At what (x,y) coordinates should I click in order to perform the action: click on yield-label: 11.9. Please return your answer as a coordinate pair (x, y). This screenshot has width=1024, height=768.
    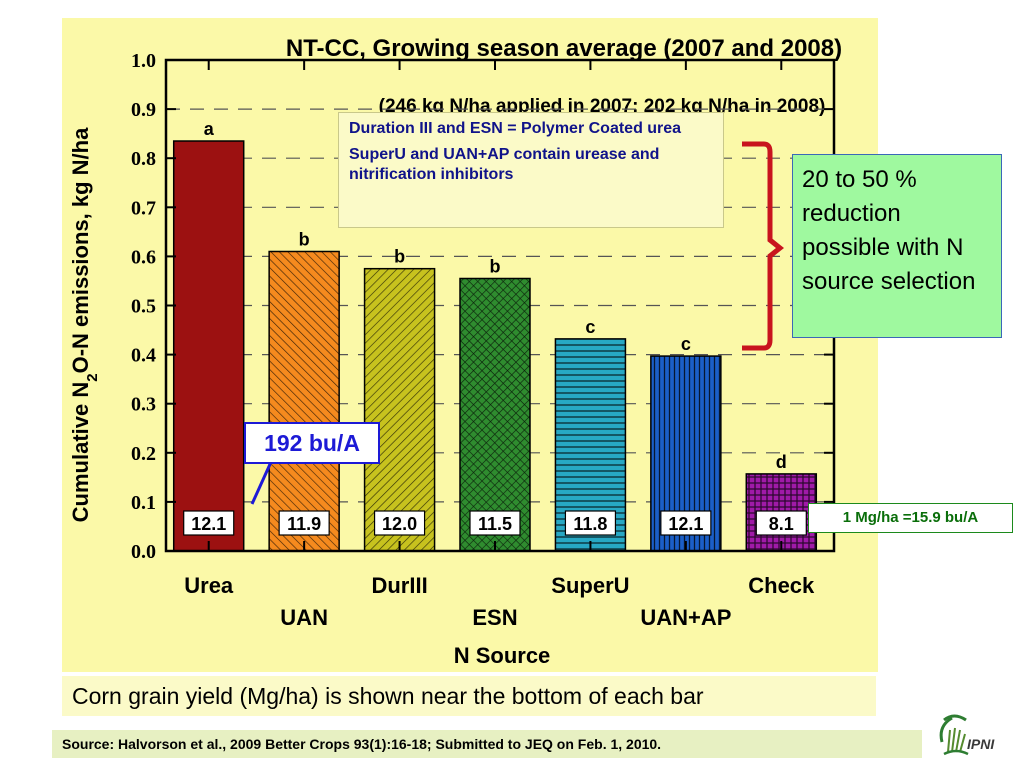
    Looking at the image, I should click on (304, 524).